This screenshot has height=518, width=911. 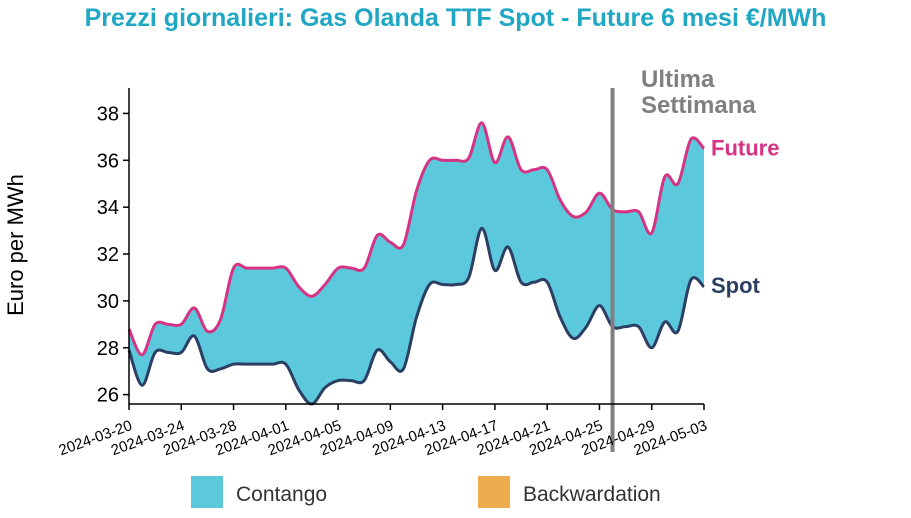 I want to click on legend-label-contango: Contango, so click(x=281, y=494).